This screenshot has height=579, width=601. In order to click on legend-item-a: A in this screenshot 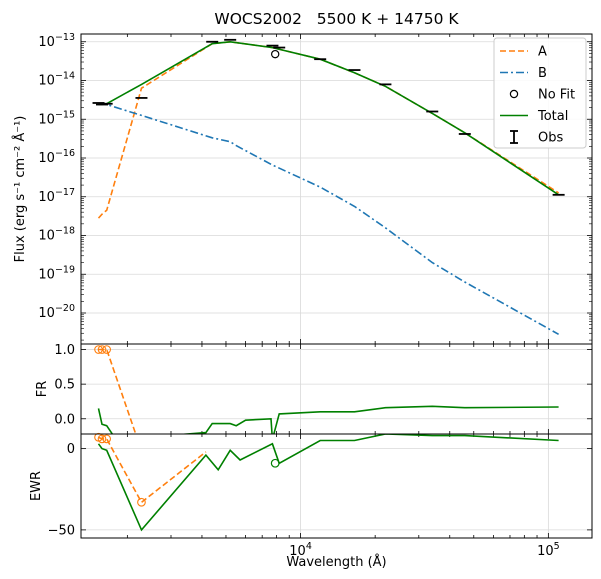, I will do `click(523, 52)`.